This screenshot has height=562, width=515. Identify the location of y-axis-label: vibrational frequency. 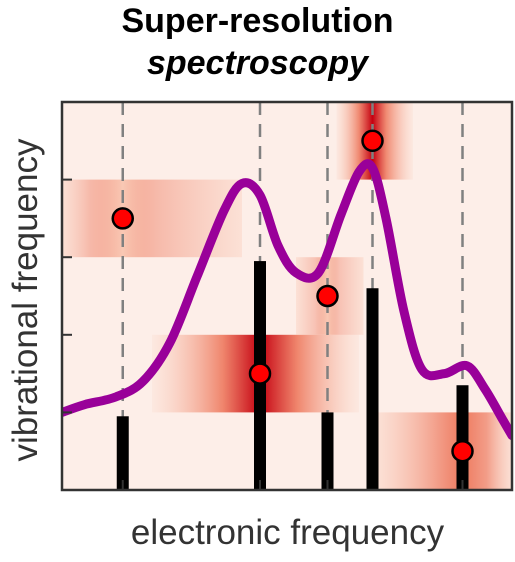
(25, 300).